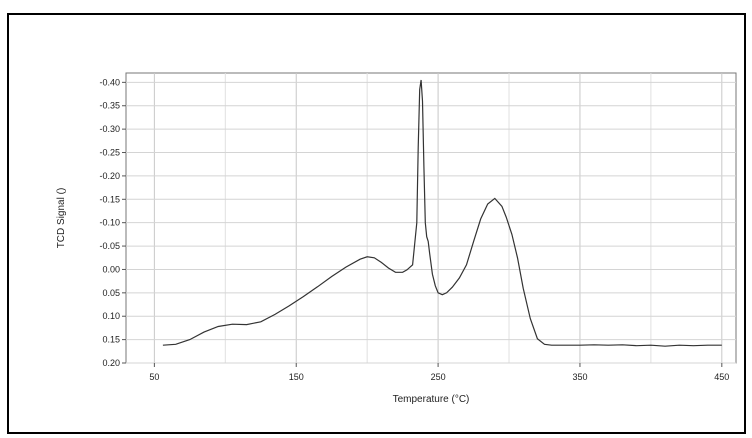 Image resolution: width=752 pixels, height=438 pixels. Describe the element at coordinates (109, 176) in the screenshot. I see `y-tick-label: -0.20` at that location.